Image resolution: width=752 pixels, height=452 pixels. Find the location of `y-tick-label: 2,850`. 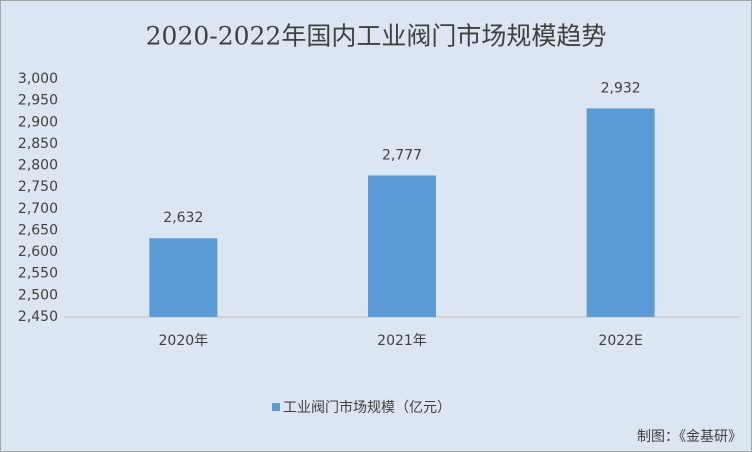

y-tick-label: 2,850 is located at coordinates (38, 144).